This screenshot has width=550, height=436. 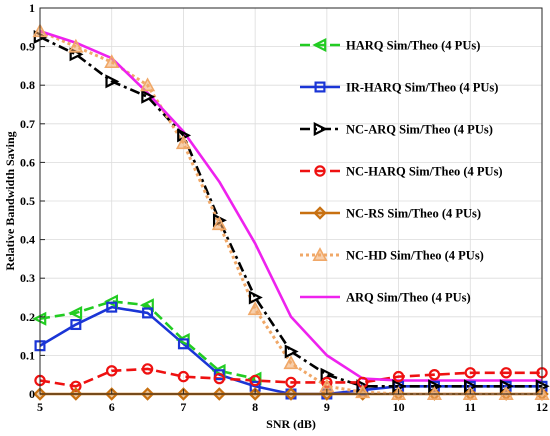 What do you see at coordinates (27, 278) in the screenshot?
I see `y-tick-label: 0.3` at bounding box center [27, 278].